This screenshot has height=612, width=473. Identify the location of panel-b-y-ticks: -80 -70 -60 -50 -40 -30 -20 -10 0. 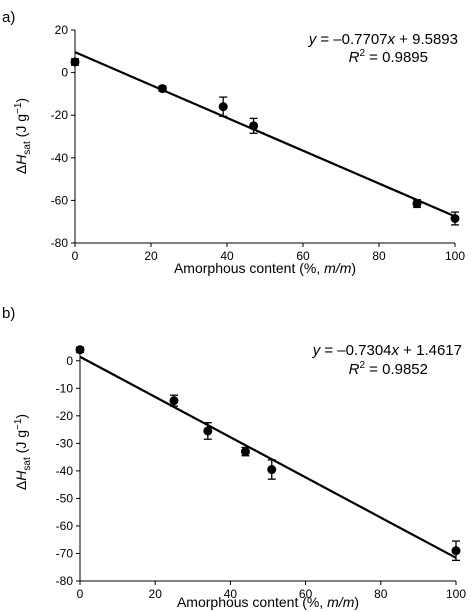
(68, 471).